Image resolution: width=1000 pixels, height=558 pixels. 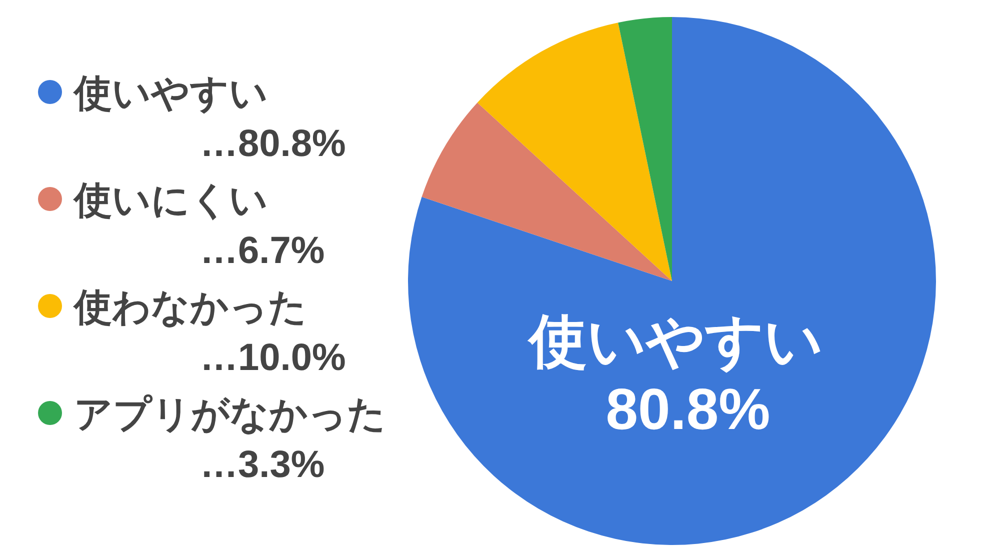 I want to click on data-label: …3.3%, so click(x=262, y=465).